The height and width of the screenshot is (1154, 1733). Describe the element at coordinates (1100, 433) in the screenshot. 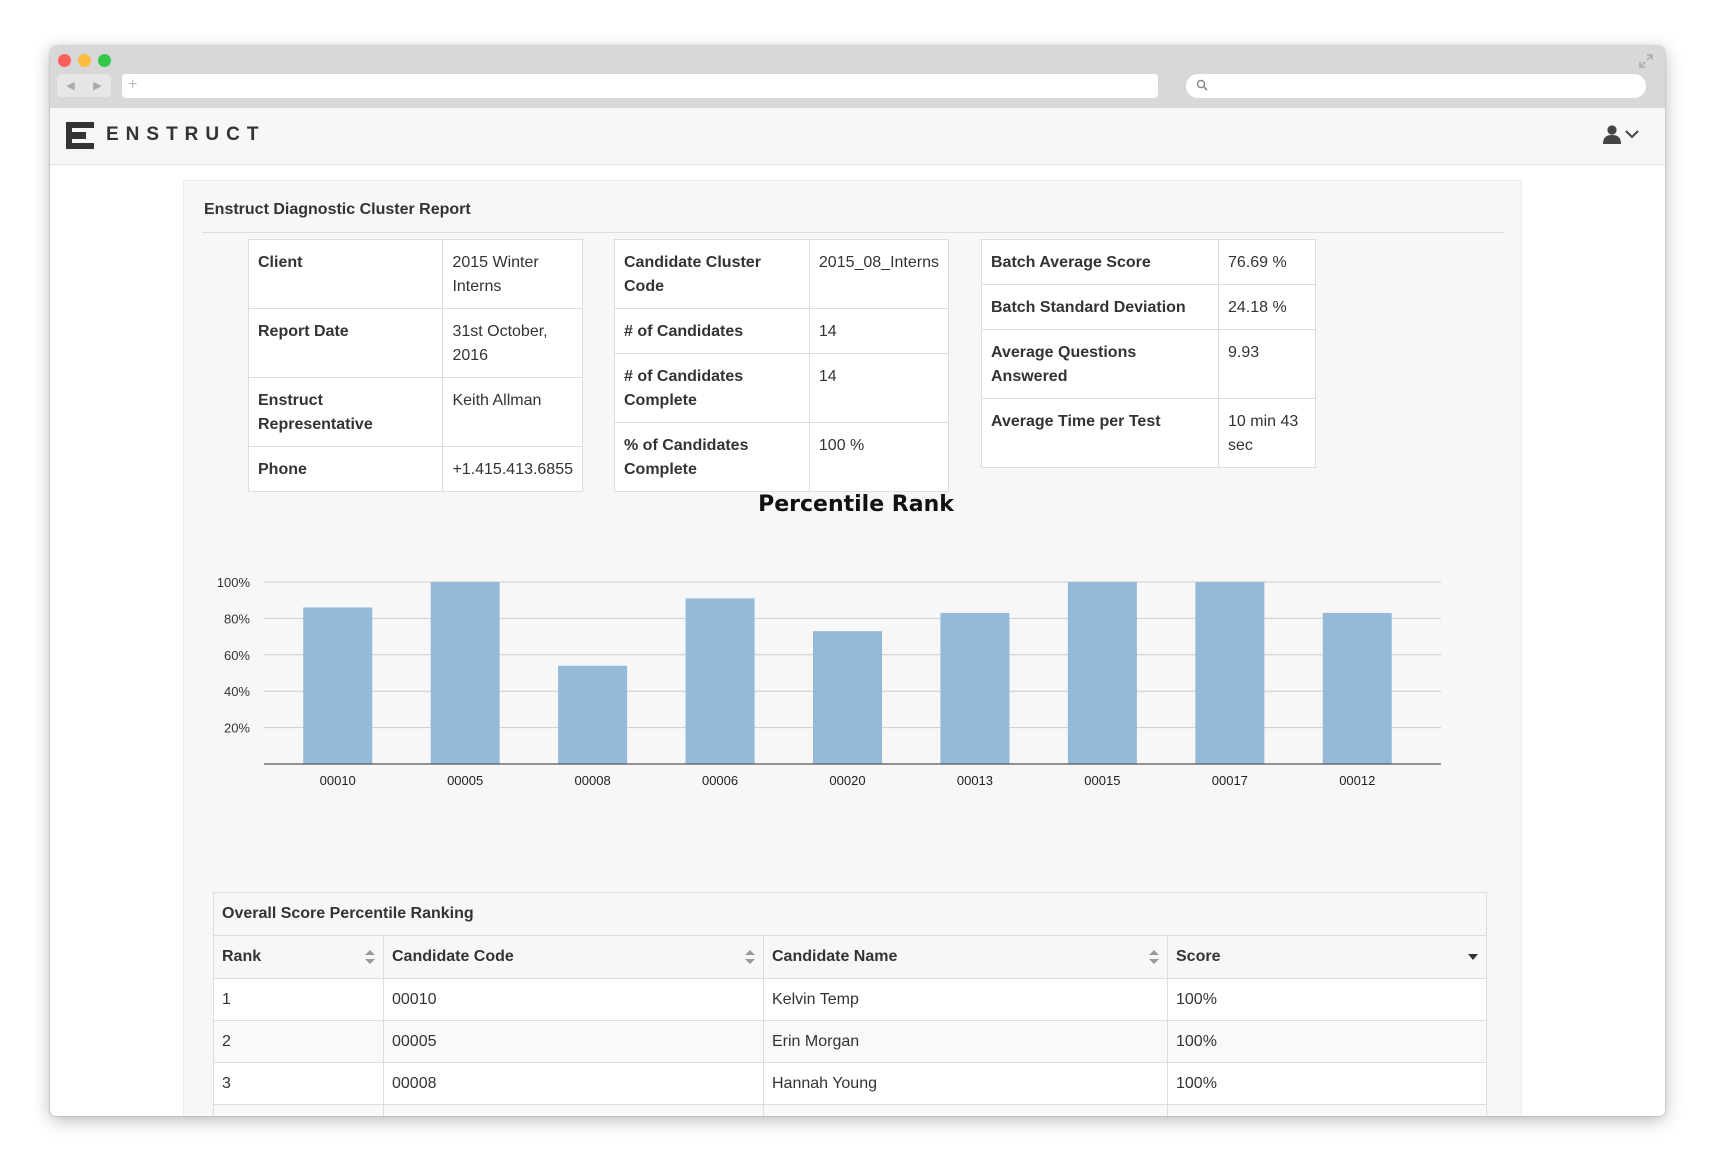

I see `info-key: Average Time per Test` at that location.